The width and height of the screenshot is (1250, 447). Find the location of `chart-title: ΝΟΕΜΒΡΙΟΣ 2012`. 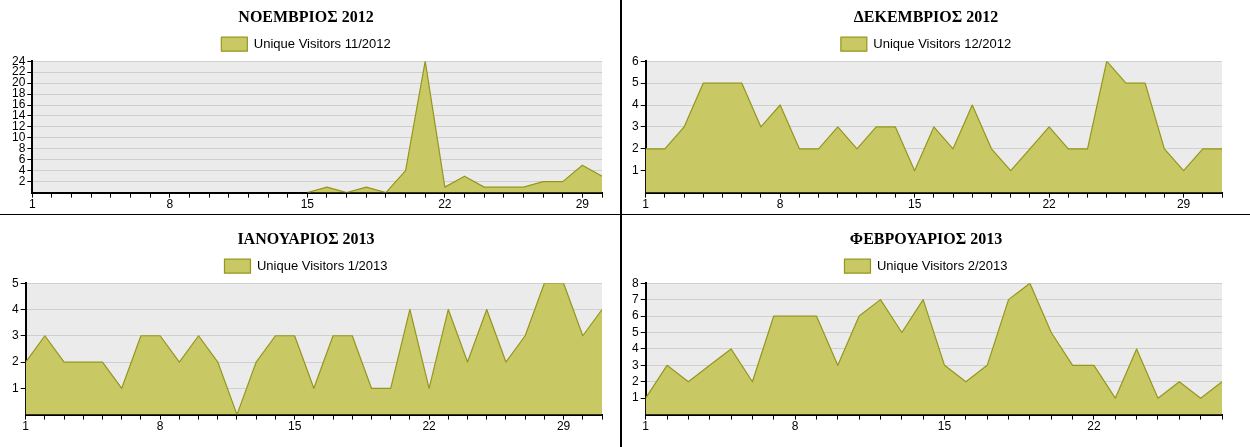

chart-title: ΝΟΕΜΒΡΙΟΣ 2012 is located at coordinates (306, 16).